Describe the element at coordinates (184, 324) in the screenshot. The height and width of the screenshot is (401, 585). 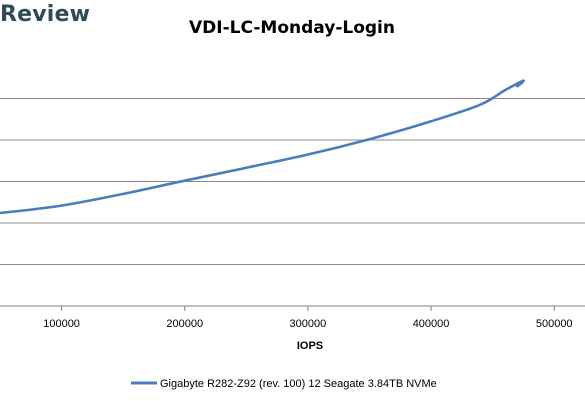
I see `x-tick-label: 200000` at that location.